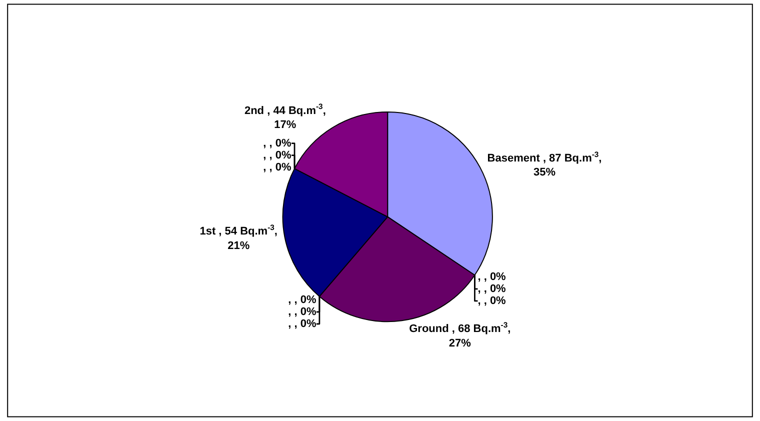 The height and width of the screenshot is (421, 760). Describe the element at coordinates (239, 237) in the screenshot. I see `category-label: 1st , 54 Bq.m$^{-3}$, 21%` at that location.